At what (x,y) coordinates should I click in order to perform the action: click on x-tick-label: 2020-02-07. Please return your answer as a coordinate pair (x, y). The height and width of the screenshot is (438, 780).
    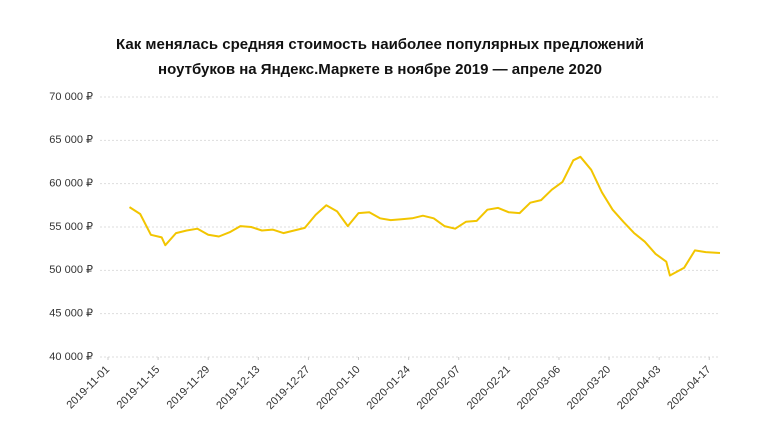
    Looking at the image, I should click on (439, 388).